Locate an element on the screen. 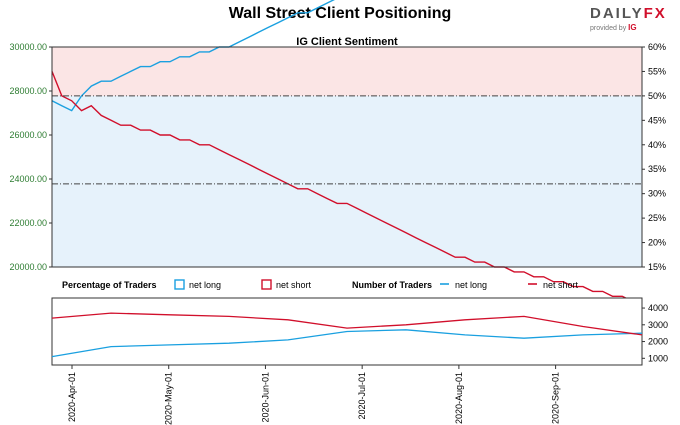  left-axis-label: 30000.00 is located at coordinates (28, 47).